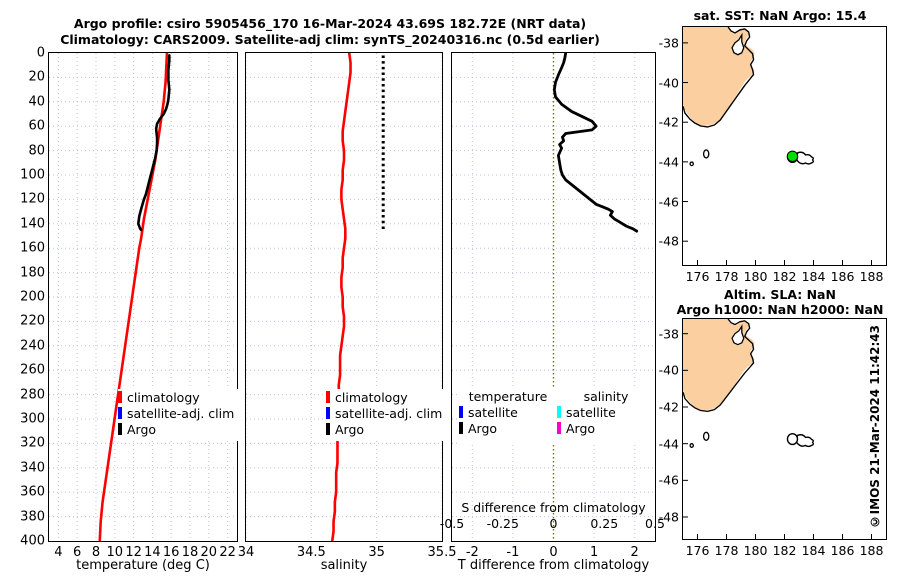 The width and height of the screenshot is (900, 580). Describe the element at coordinates (461, 428) in the screenshot. I see `legend-swatch-temperature-argo` at that location.